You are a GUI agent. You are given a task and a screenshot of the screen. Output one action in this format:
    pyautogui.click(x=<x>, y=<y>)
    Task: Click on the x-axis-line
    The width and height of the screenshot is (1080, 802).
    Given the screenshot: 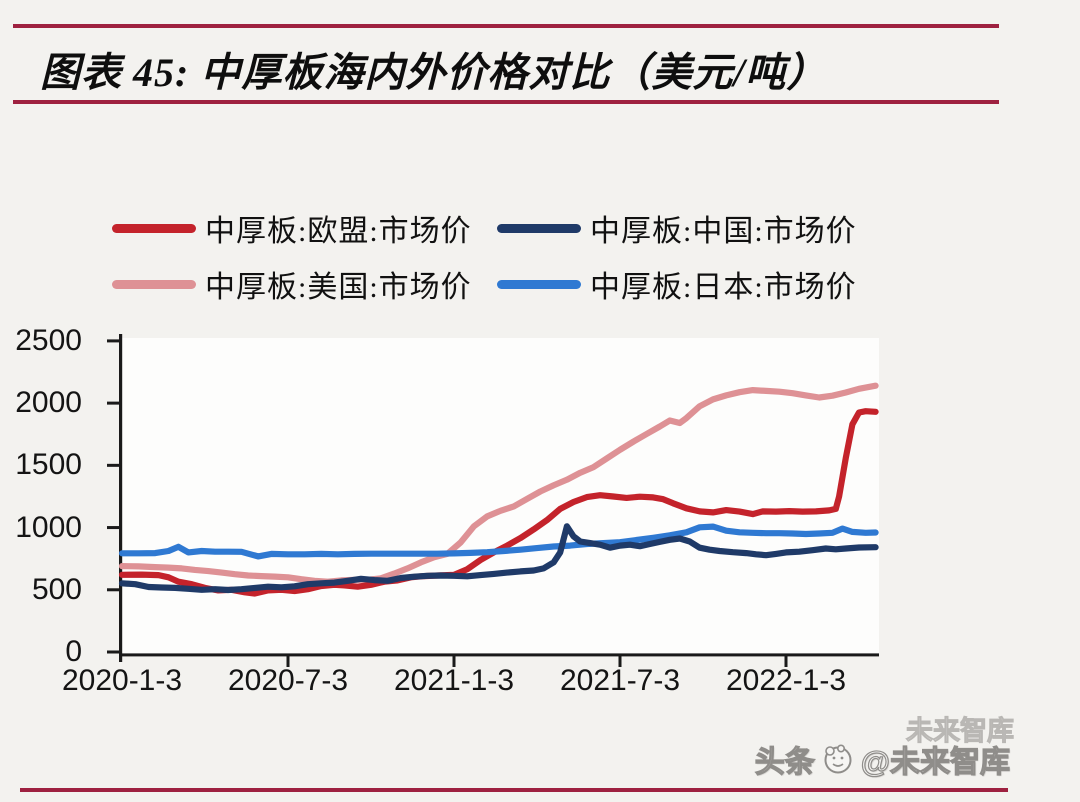 What is the action you would take?
    pyautogui.click(x=499, y=655)
    